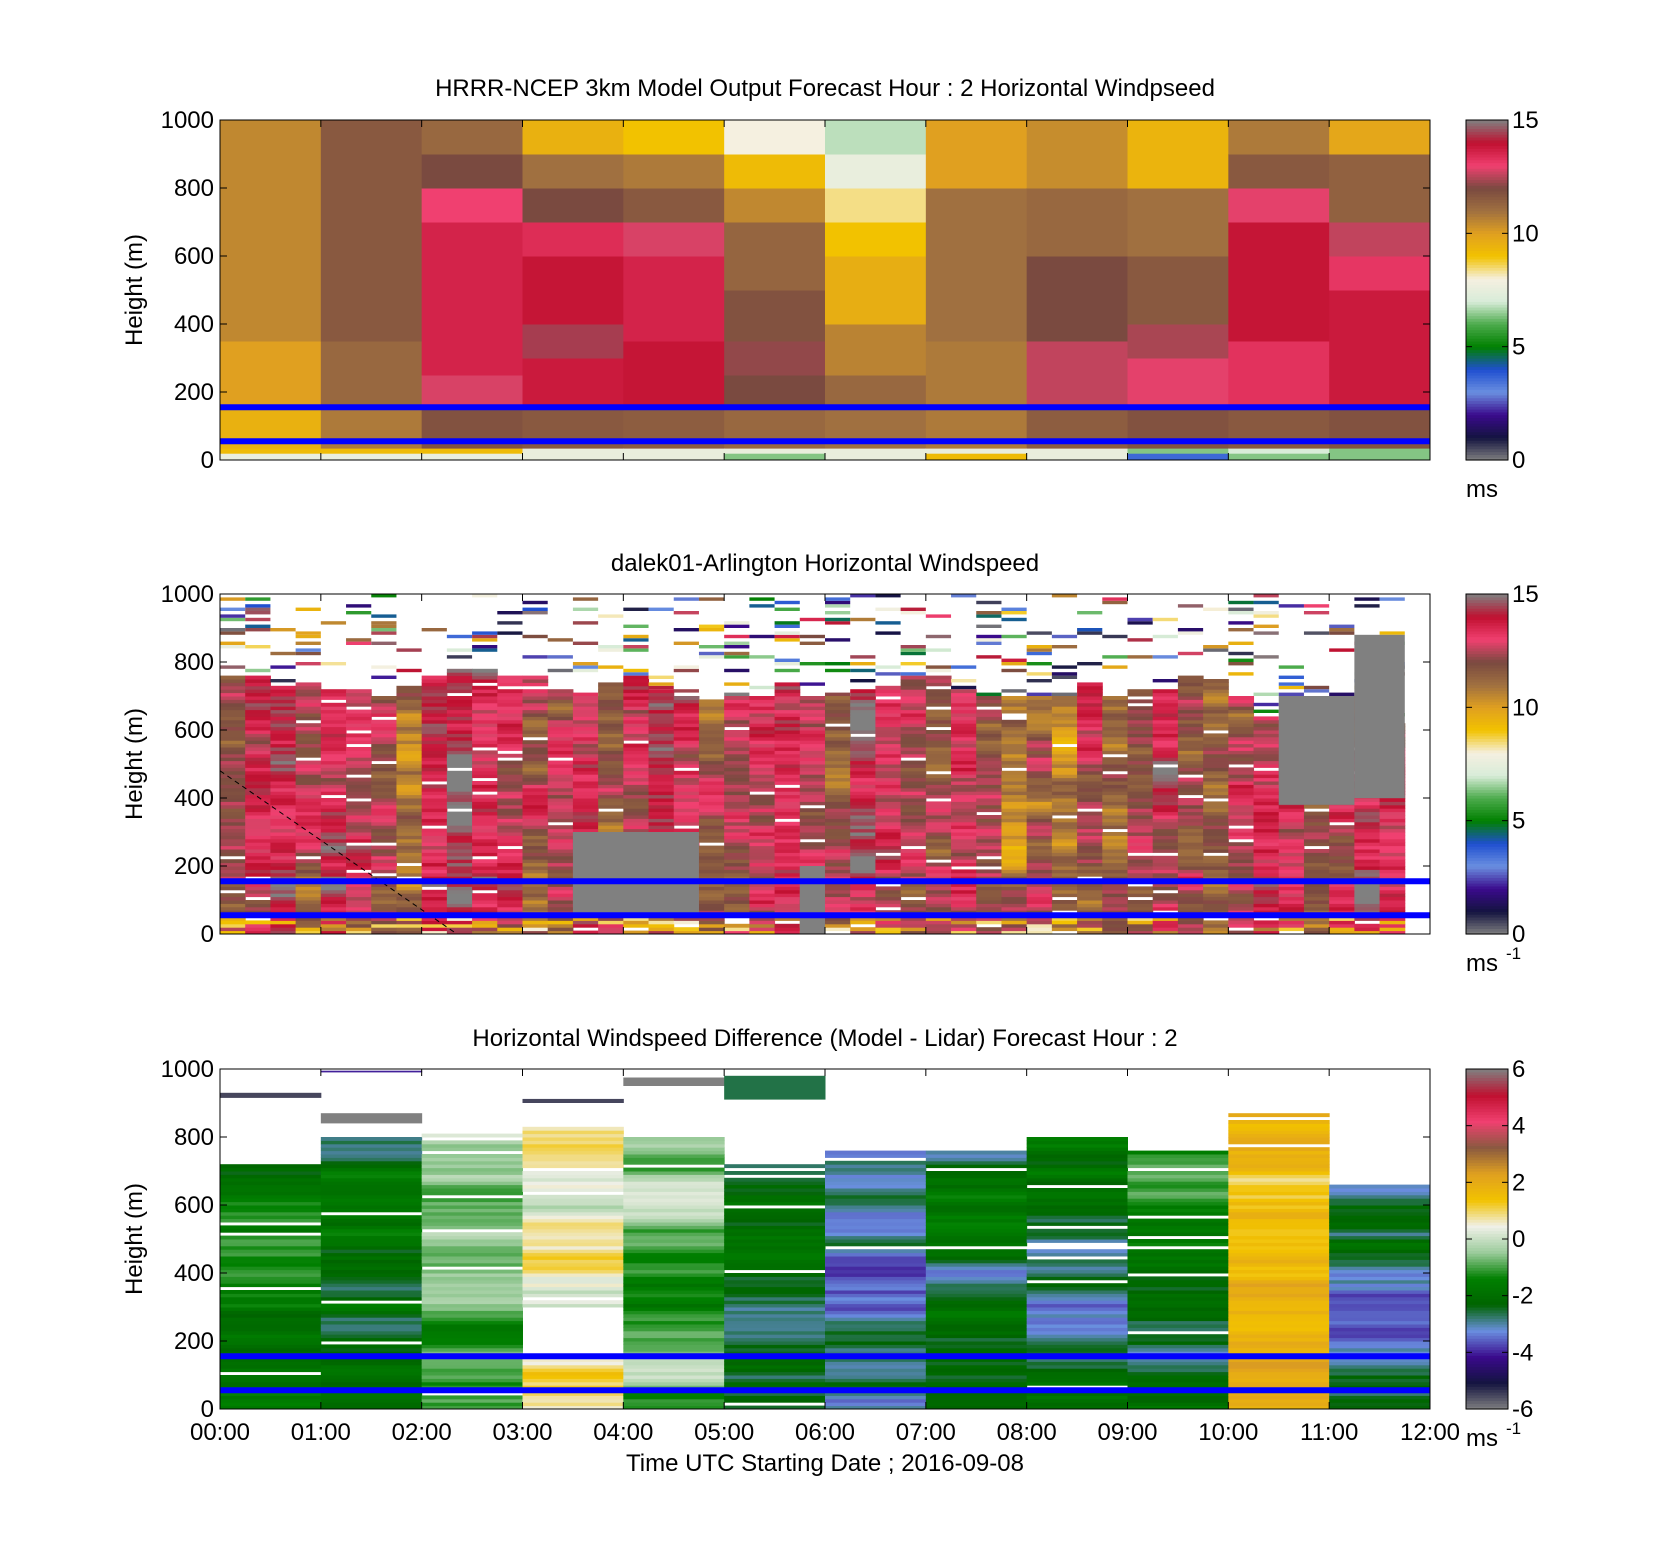  I want to click on y-tick-label: 200, so click(194, 1341).